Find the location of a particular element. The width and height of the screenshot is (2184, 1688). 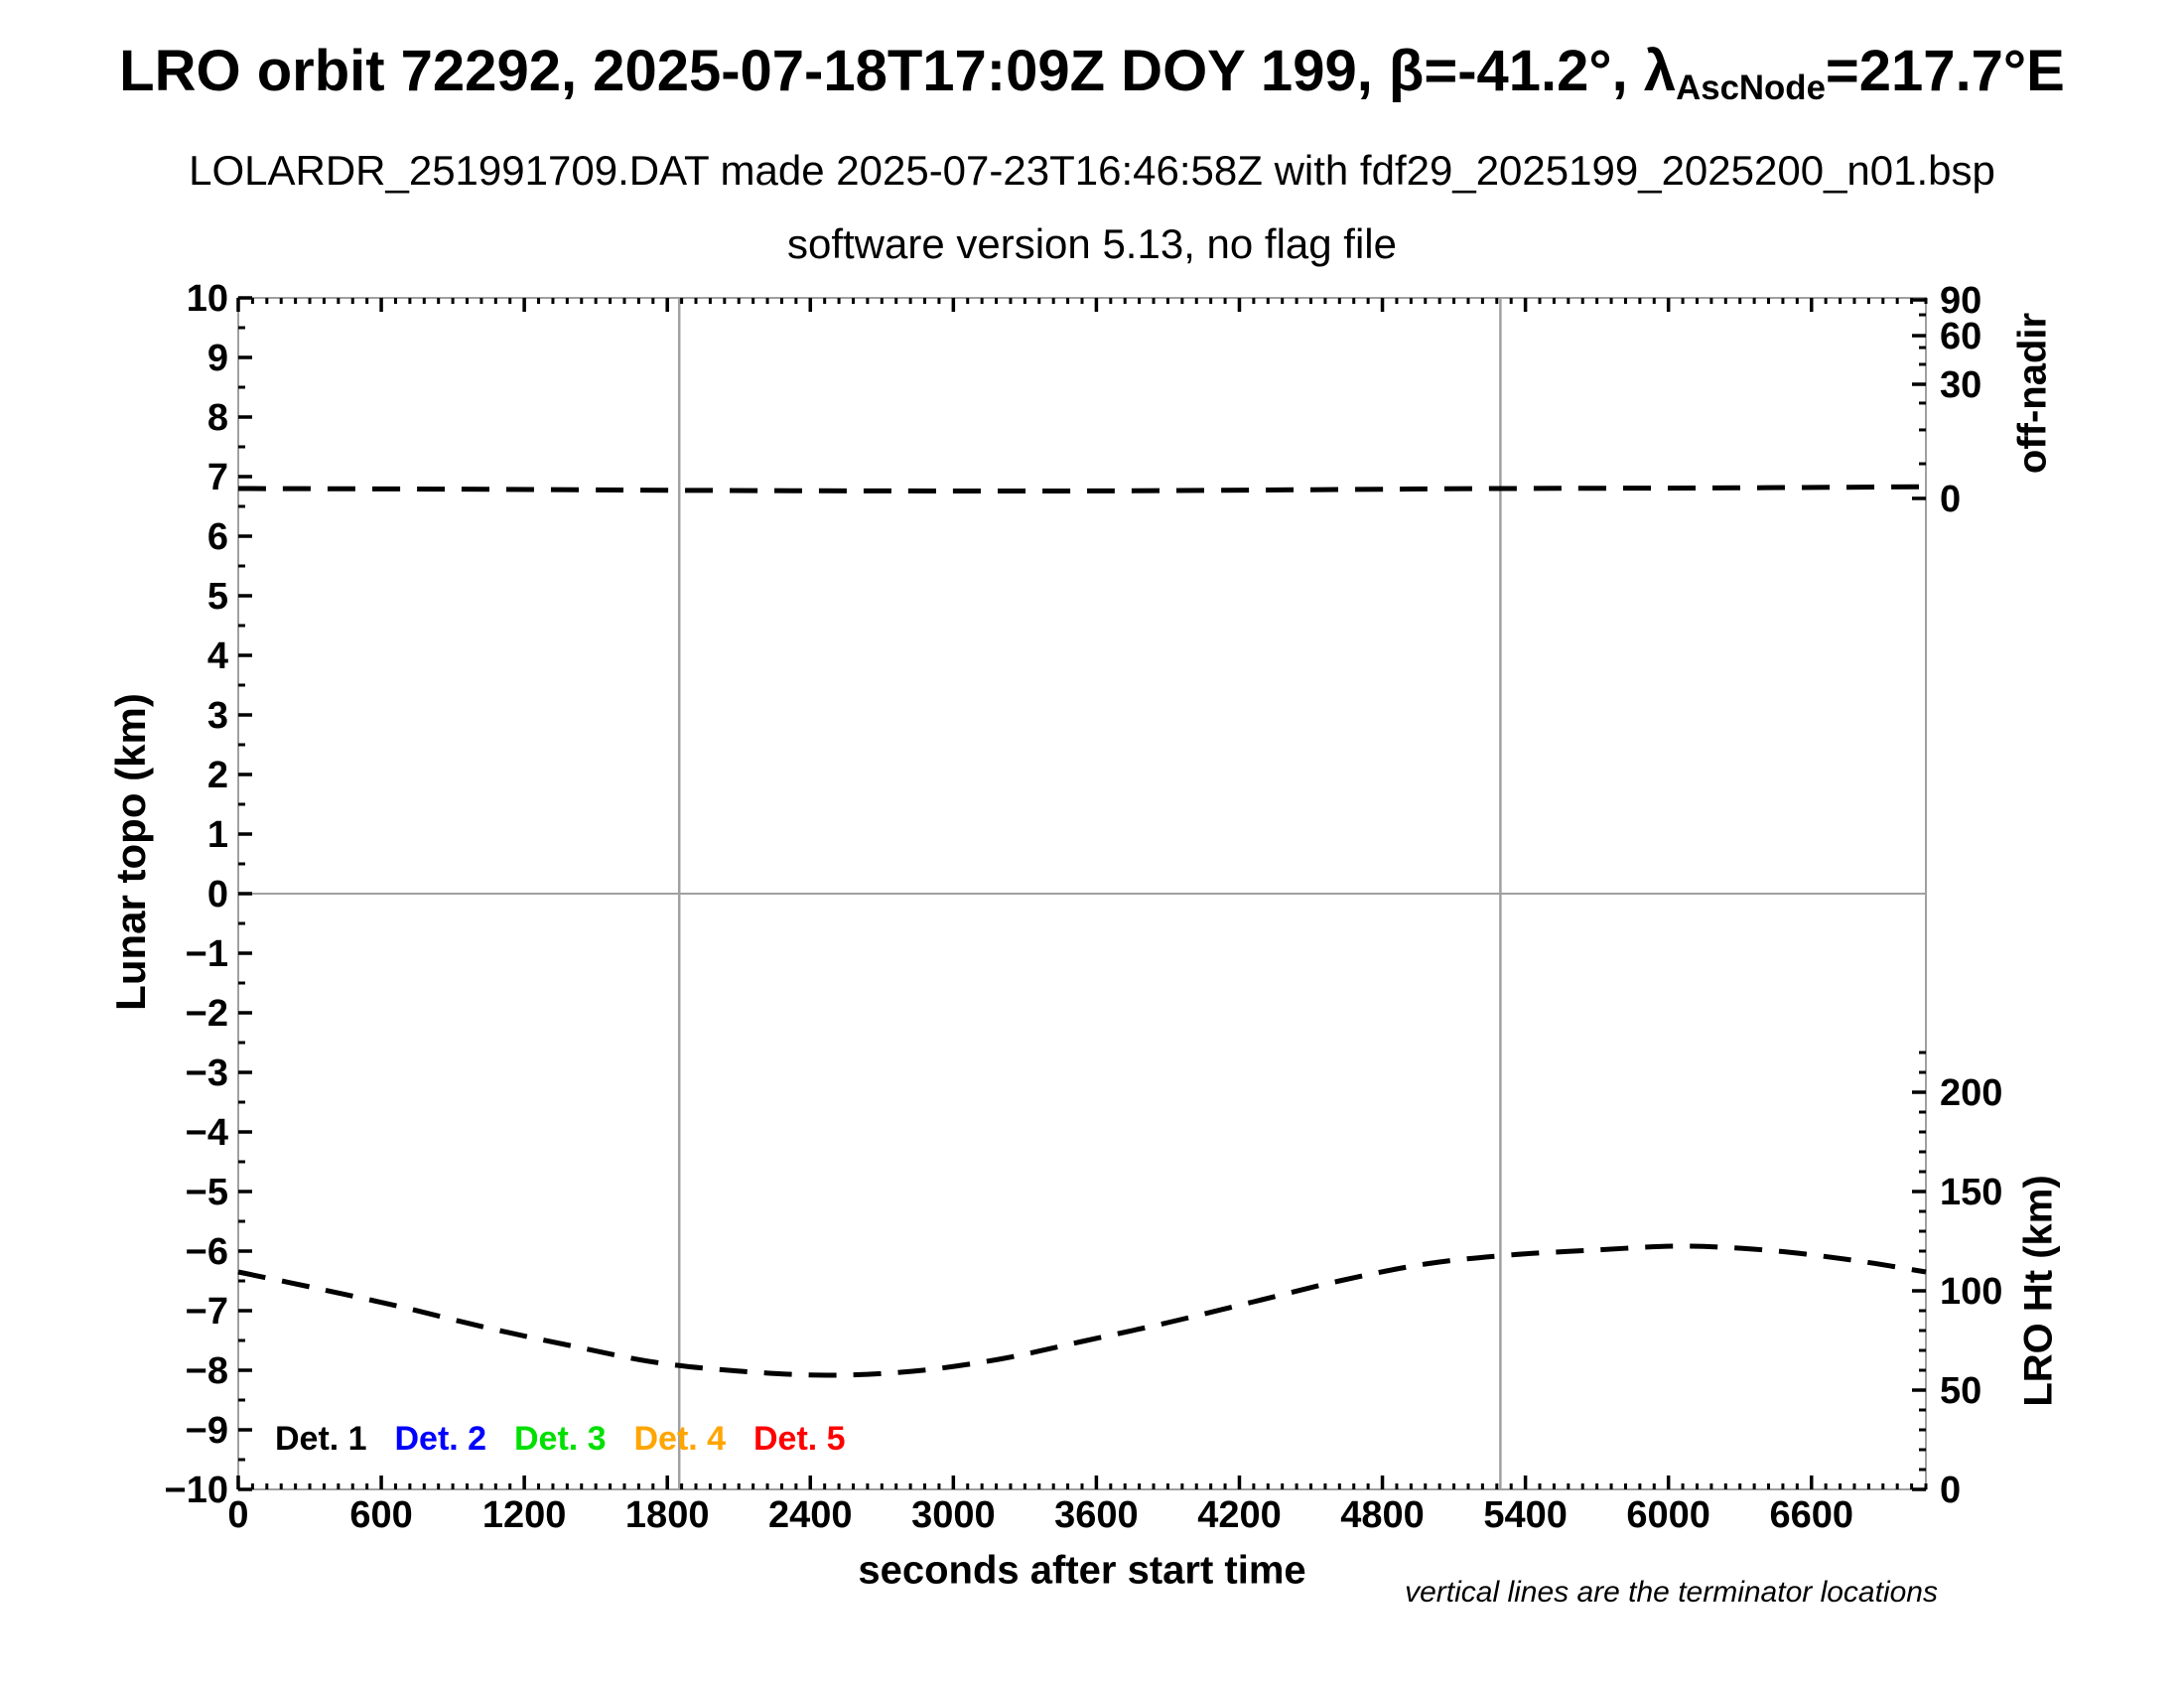

lroht-tick-label: 0 is located at coordinates (1950, 1490).